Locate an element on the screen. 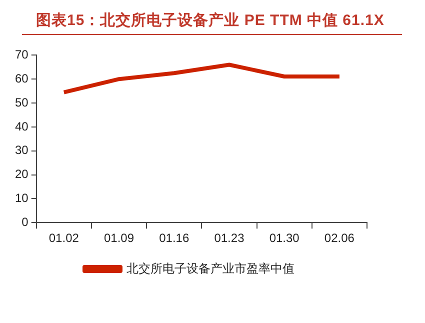 This screenshot has width=425, height=323. x-tick-label: 01.23 is located at coordinates (229, 238).